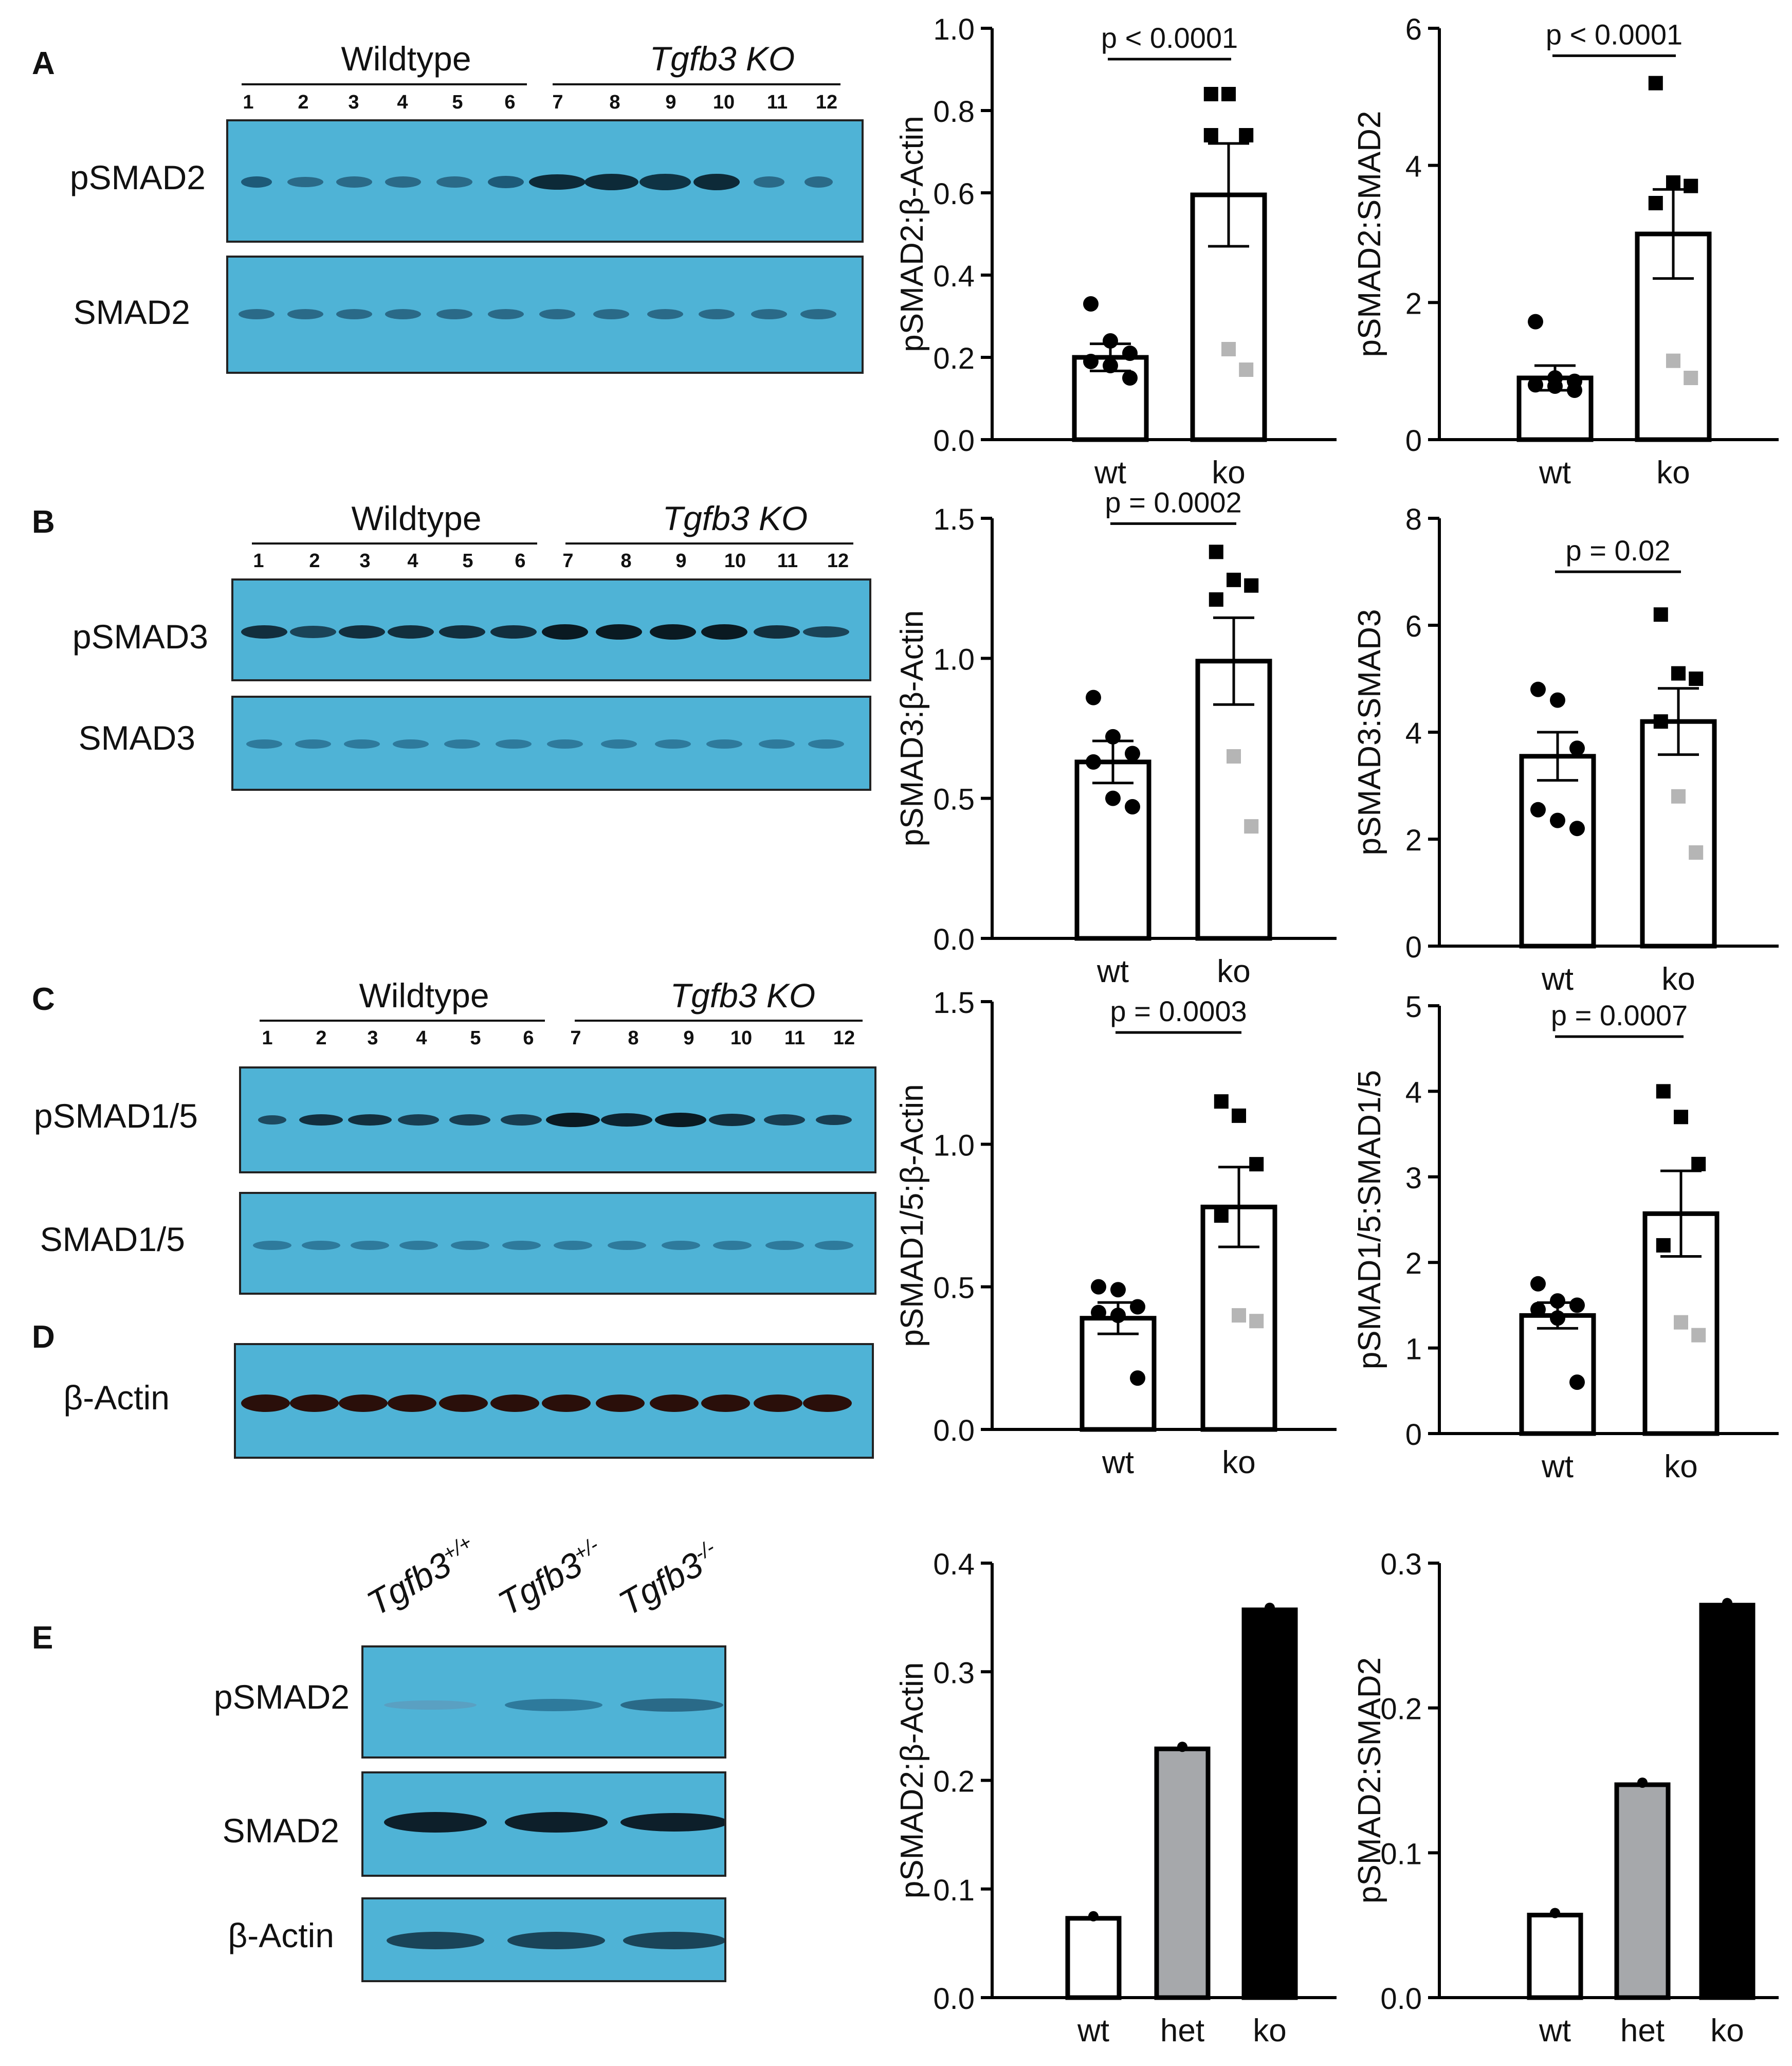 Image resolution: width=1792 pixels, height=2066 pixels. What do you see at coordinates (42, 1638) in the screenshot?
I see `panel-letter-e: E` at bounding box center [42, 1638].